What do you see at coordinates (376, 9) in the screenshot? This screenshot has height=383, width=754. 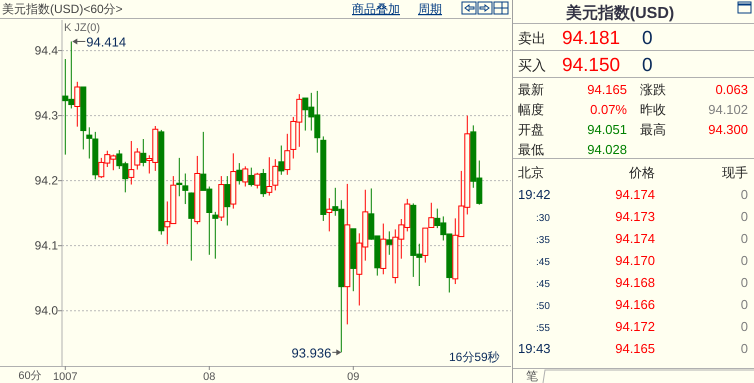 I see `text: 商品叠加` at bounding box center [376, 9].